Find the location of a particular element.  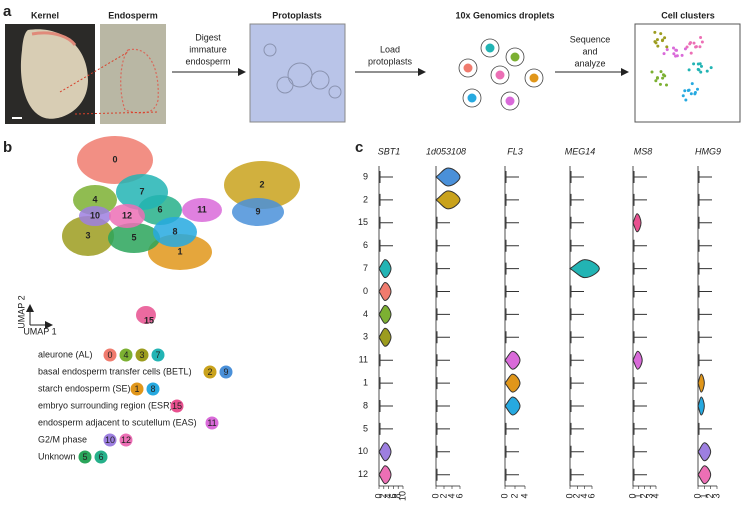

step-title: 10x Genomics droplets is located at coordinates (504, 15).